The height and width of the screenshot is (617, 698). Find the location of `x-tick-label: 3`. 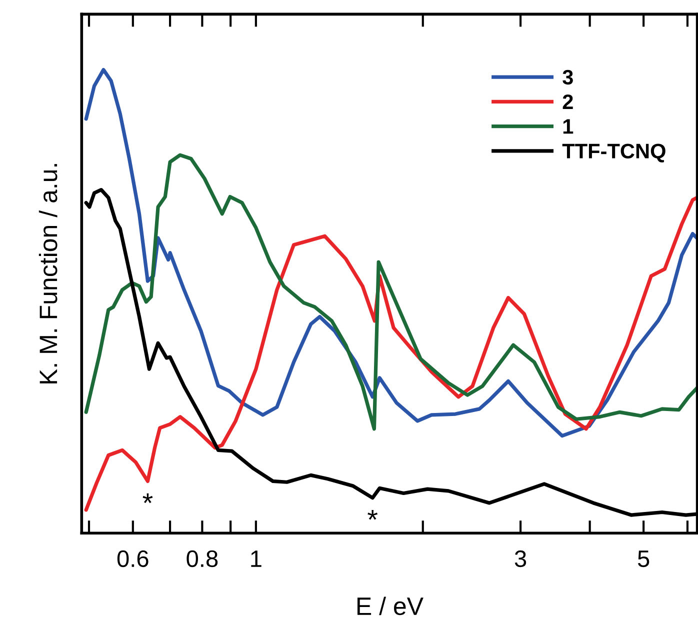

x-tick-label: 3 is located at coordinates (520, 559).